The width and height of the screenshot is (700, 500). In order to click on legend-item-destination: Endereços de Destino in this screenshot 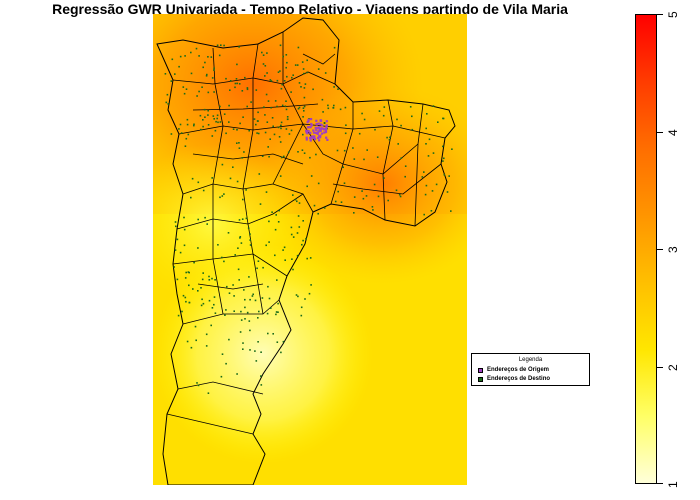, I will do `click(514, 379)`.